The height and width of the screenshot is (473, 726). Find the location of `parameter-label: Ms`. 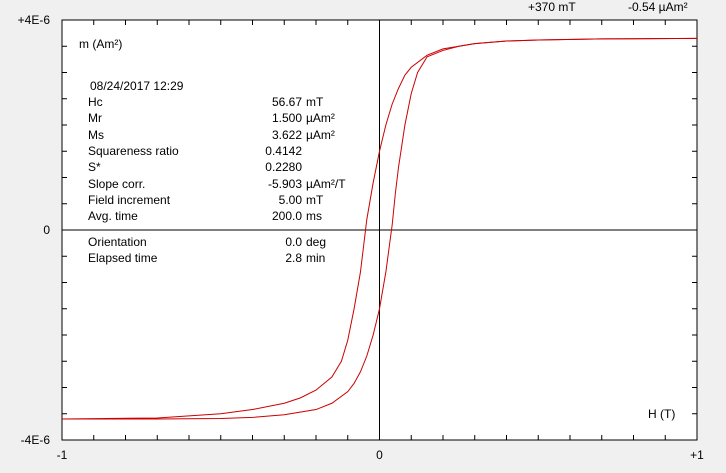

parameter-label: Ms is located at coordinates (96, 134).